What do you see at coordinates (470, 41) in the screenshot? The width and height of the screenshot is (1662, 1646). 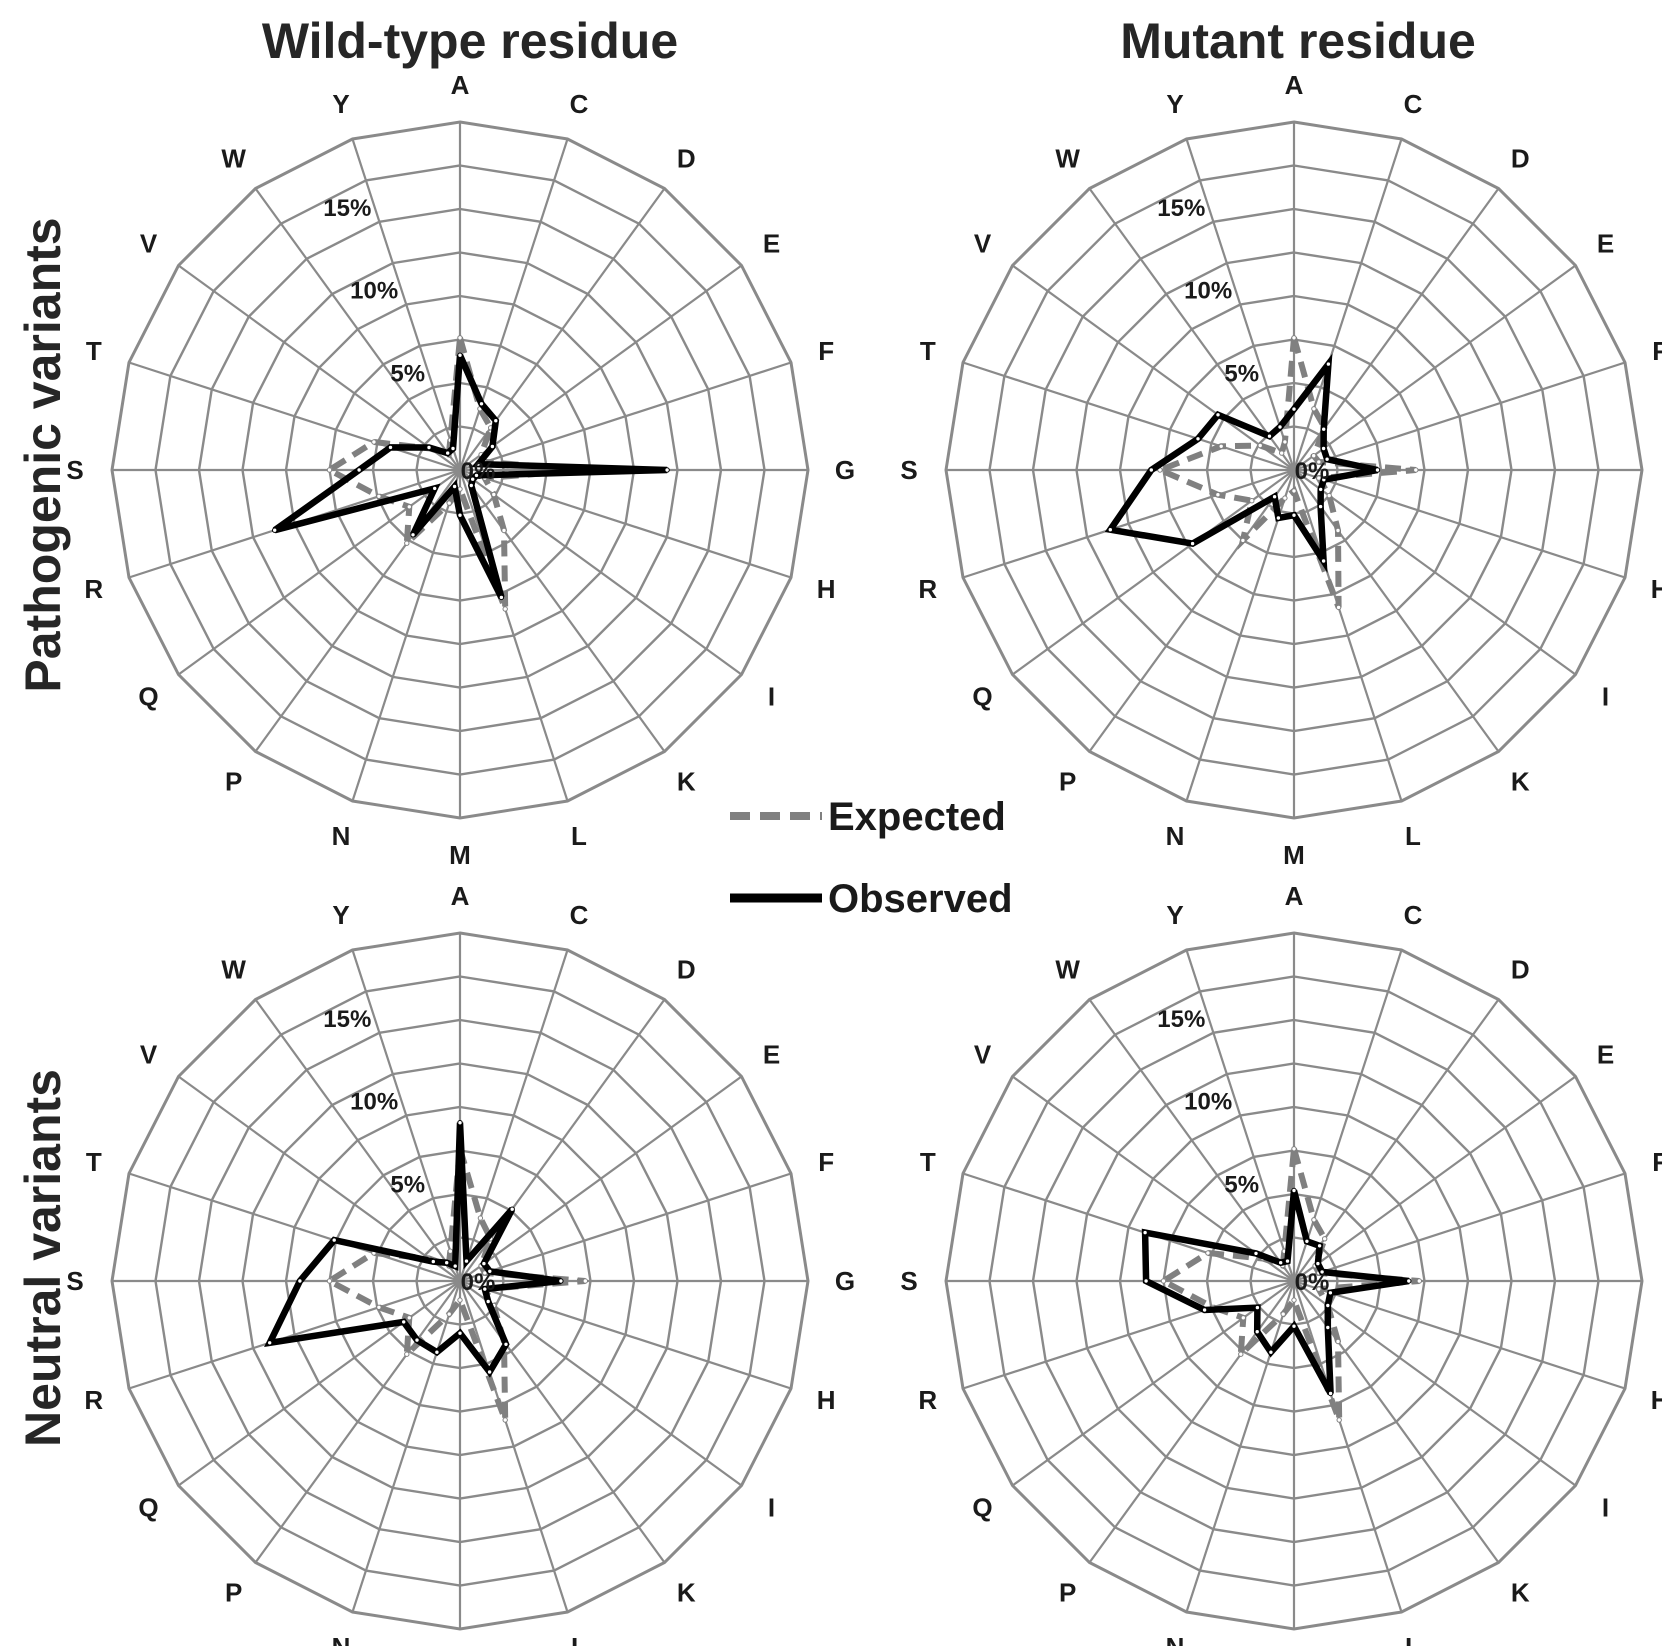 I see `column-title-wild-type: Wild-type residue` at bounding box center [470, 41].